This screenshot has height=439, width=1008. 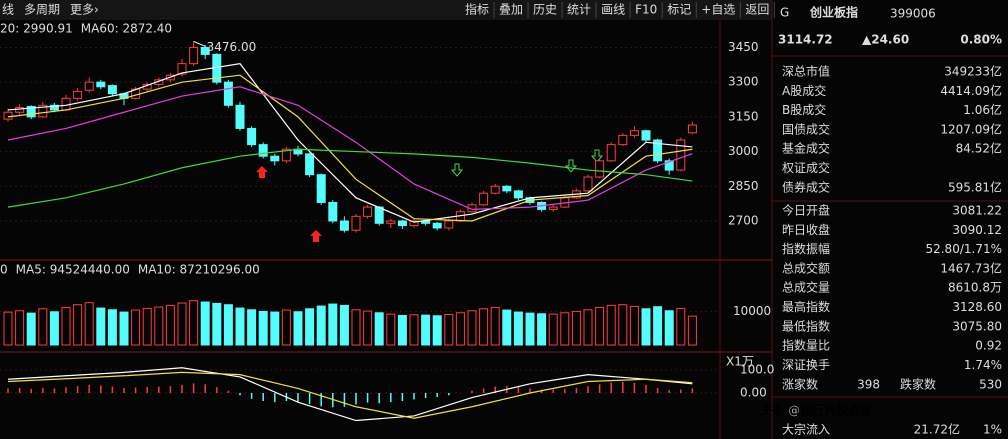 I want to click on y-tick-label: 3450, so click(x=743, y=47).